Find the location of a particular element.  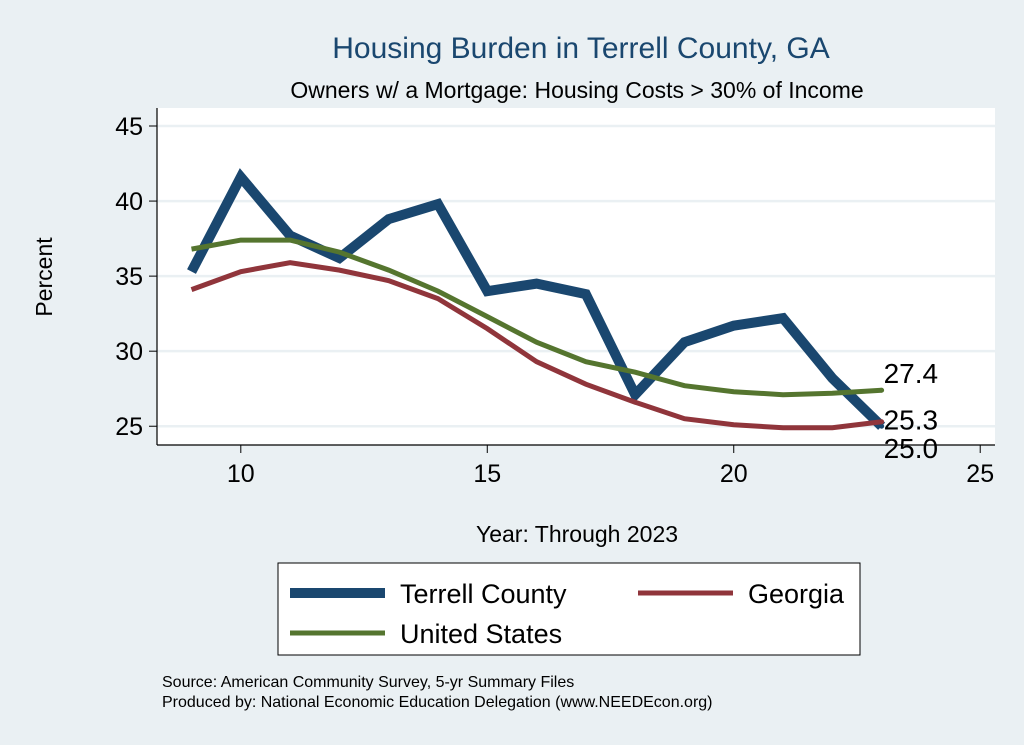

end-value-label: 25.3 is located at coordinates (911, 420).